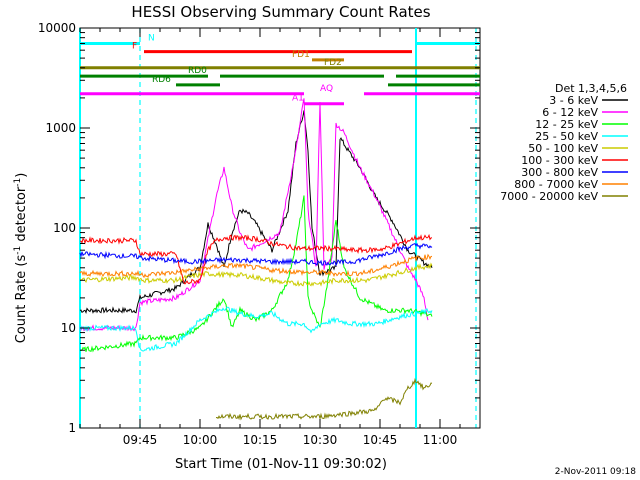  What do you see at coordinates (140, 440) in the screenshot?
I see `x-tick-label: 09:45` at bounding box center [140, 440].